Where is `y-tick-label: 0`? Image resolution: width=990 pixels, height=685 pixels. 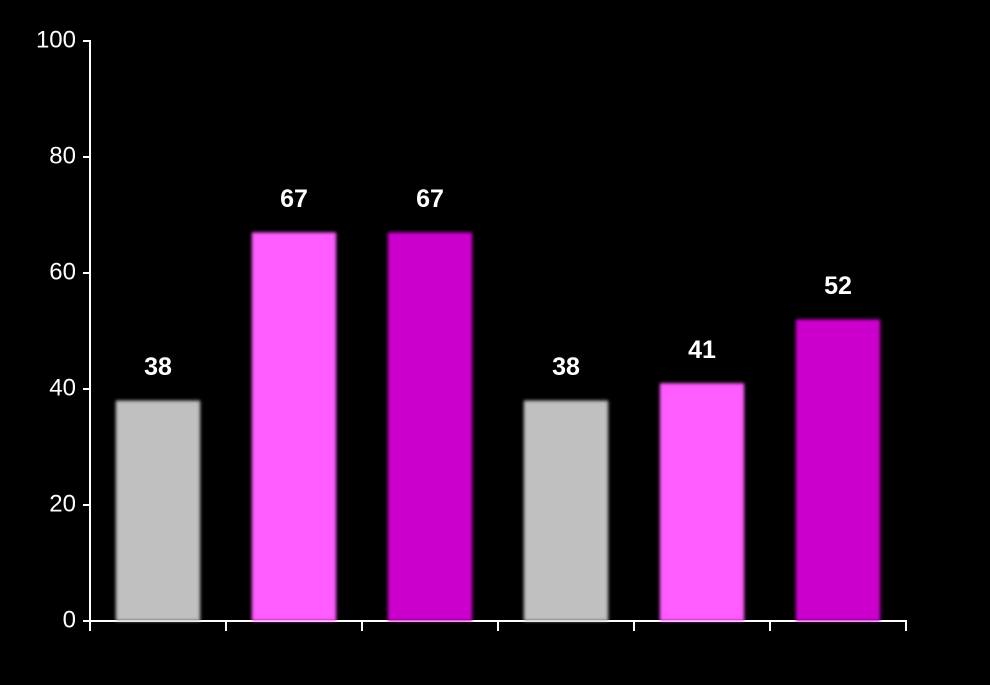 y-tick-label: 0 is located at coordinates (69, 619).